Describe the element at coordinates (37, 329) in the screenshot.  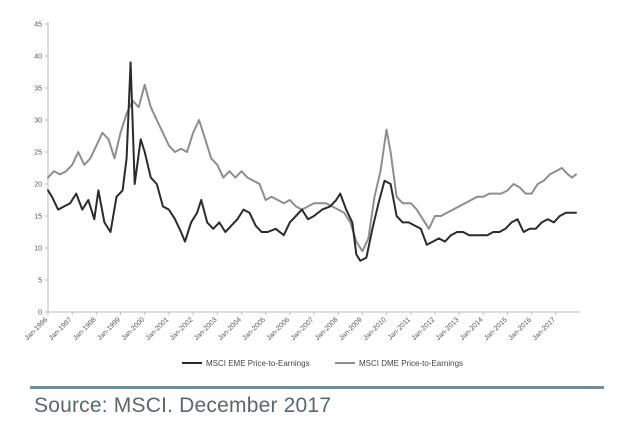
I see `x-tick-label: Jan-1996` at that location.